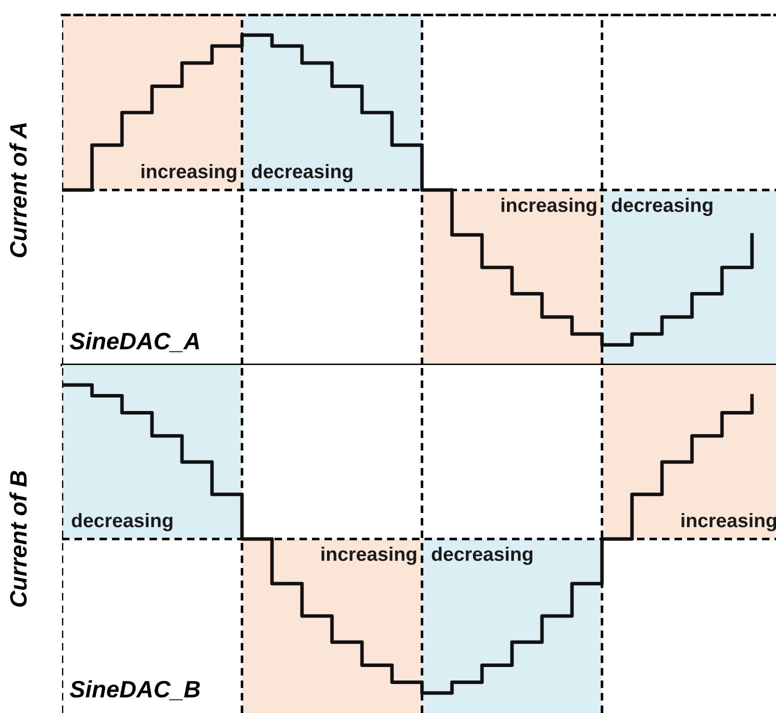 The image size is (776, 713). Describe the element at coordinates (134, 342) in the screenshot. I see `annotation: SineDAC_A` at that location.